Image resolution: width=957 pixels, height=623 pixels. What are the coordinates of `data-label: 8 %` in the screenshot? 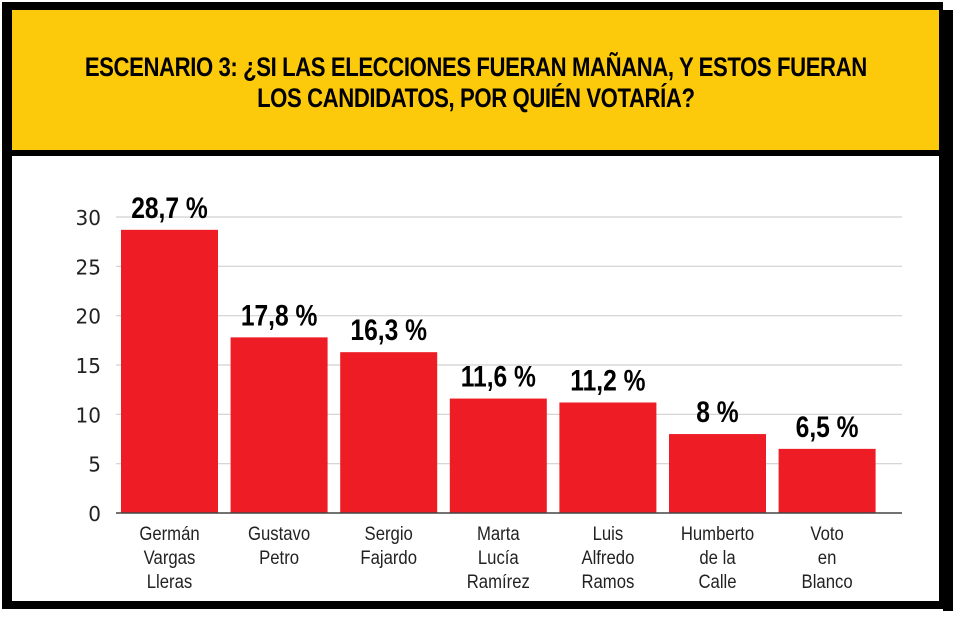 It's located at (717, 412).